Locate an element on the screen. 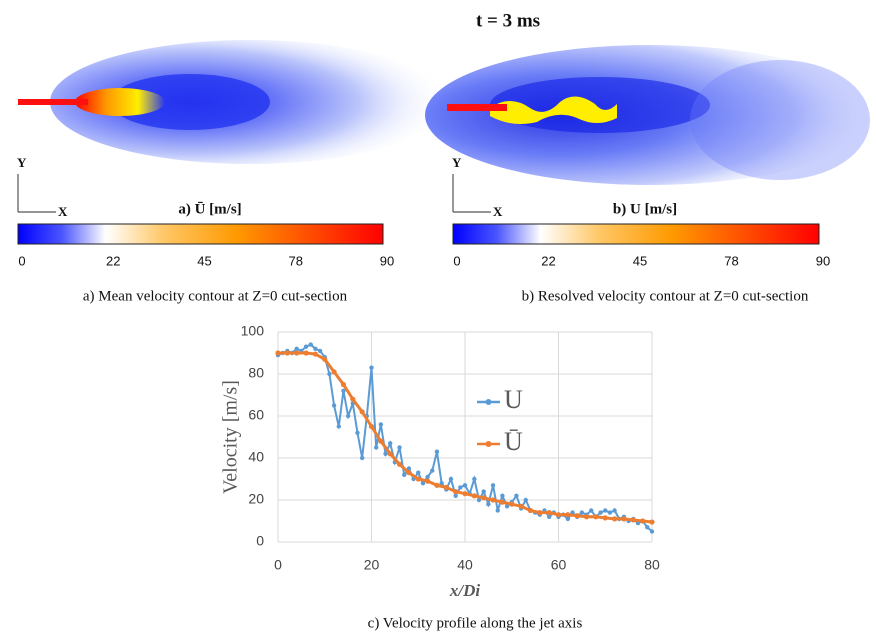 The image size is (876, 635). y-tick-label: 40 is located at coordinates (256, 457).